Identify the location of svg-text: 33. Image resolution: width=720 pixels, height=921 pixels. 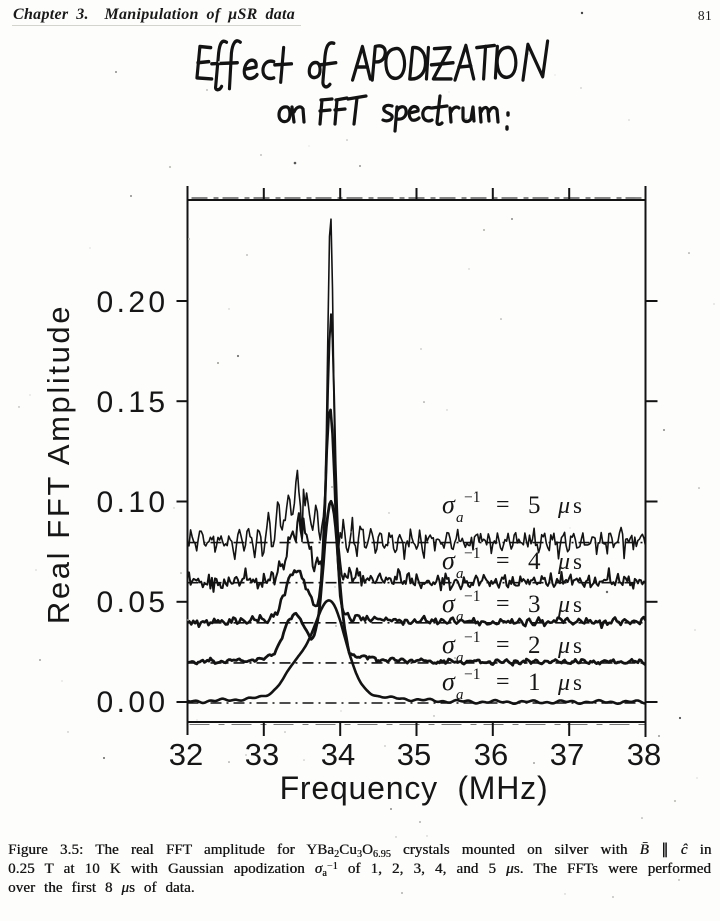
(262, 754).